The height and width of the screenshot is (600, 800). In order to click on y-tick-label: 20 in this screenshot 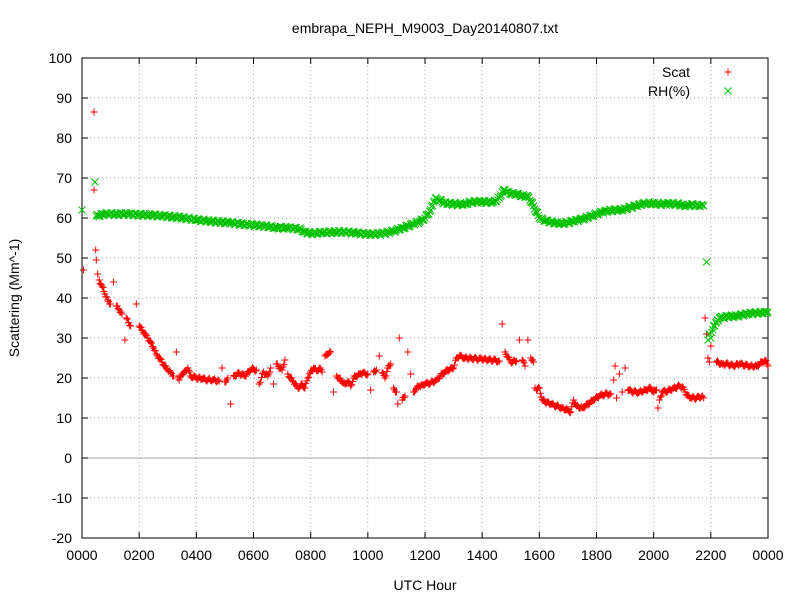, I will do `click(64, 378)`.